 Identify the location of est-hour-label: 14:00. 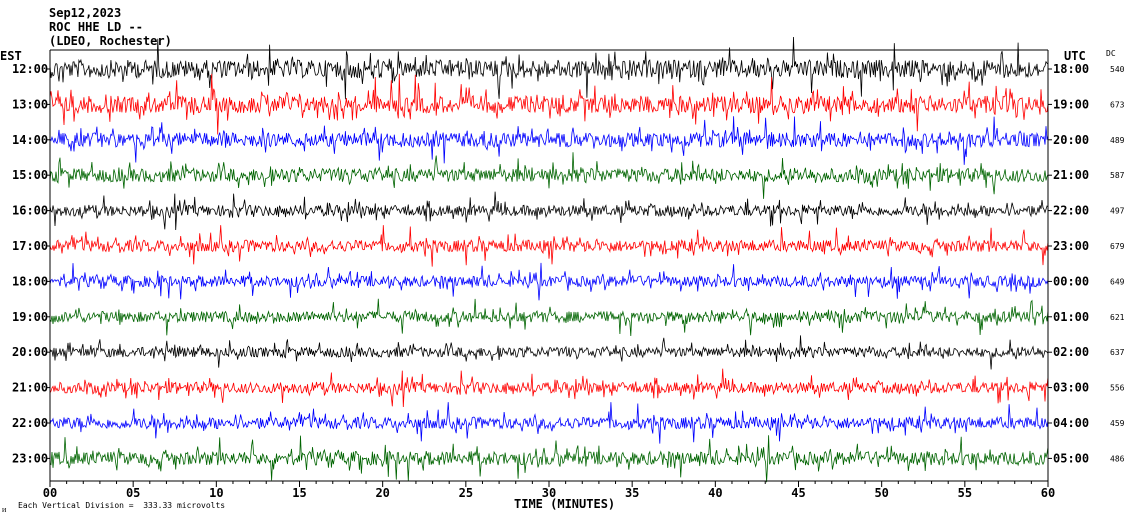
(30, 140).